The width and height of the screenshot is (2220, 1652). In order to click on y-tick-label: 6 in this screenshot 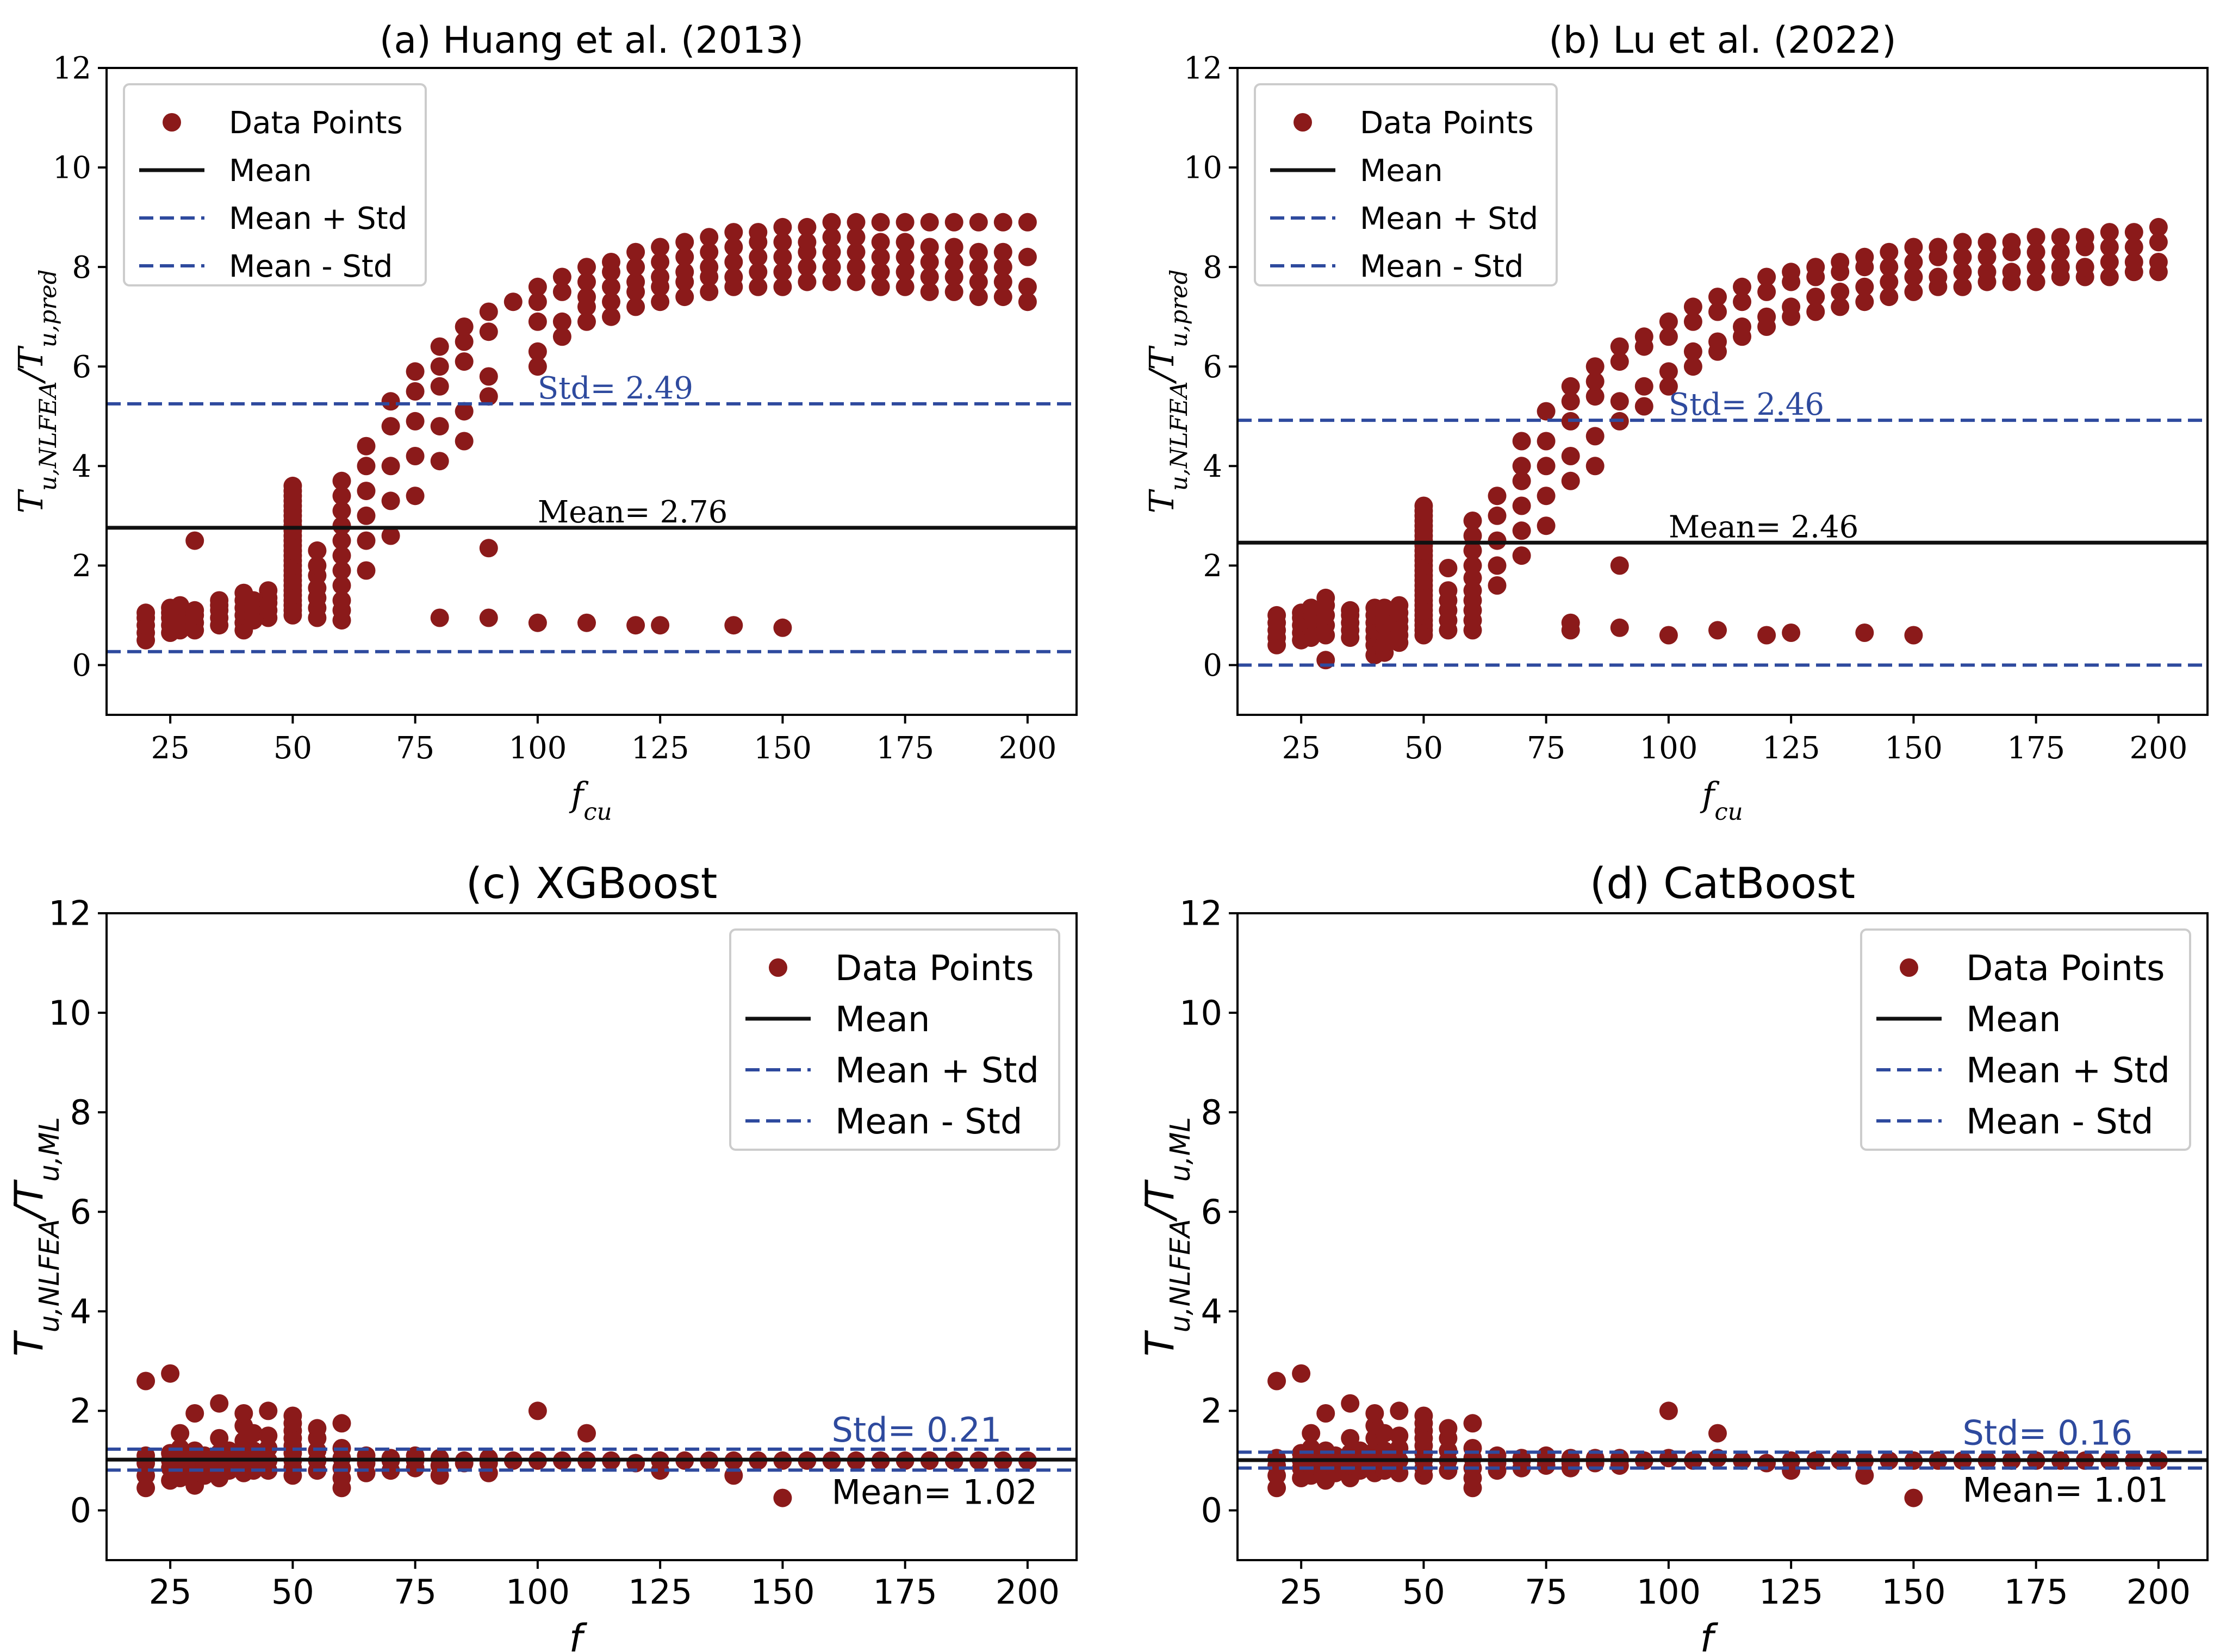, I will do `click(80, 1212)`.